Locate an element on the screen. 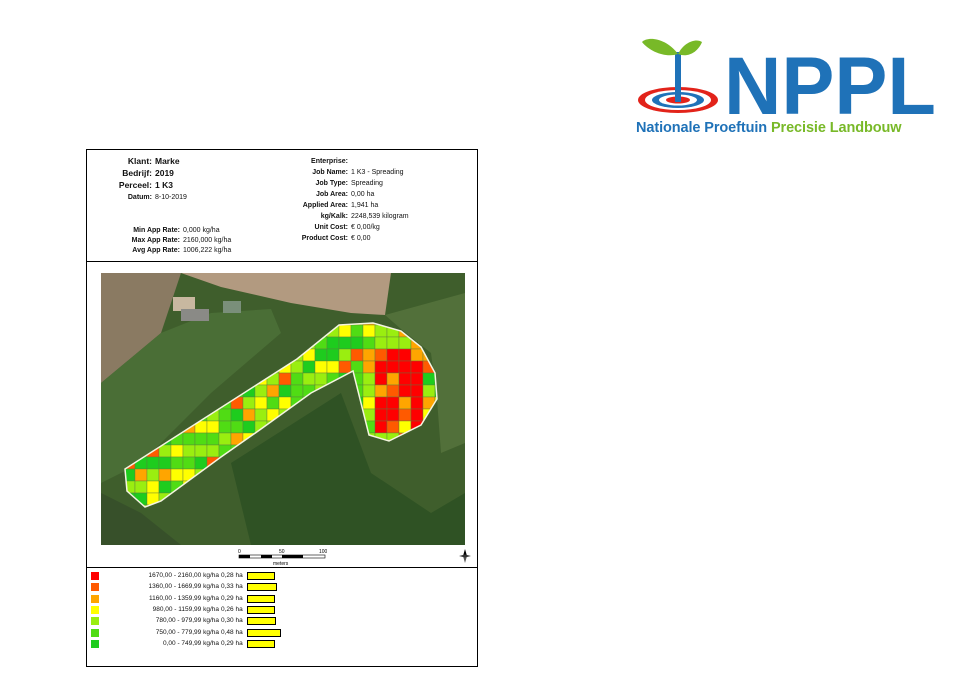 This screenshot has height=675, width=970. info-label: Klant: is located at coordinates (139, 161).